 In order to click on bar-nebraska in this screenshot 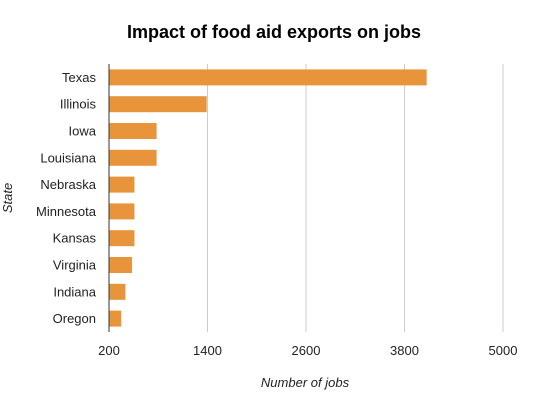, I will do `click(122, 184)`.